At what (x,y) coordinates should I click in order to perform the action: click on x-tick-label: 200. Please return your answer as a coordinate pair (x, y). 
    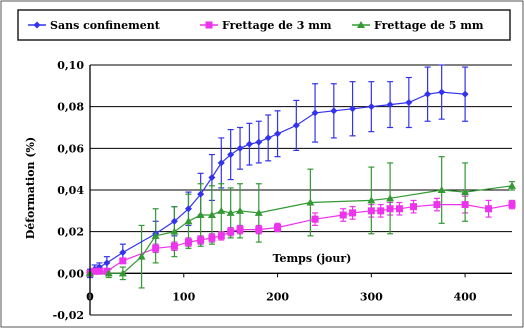
    Looking at the image, I should click on (277, 296).